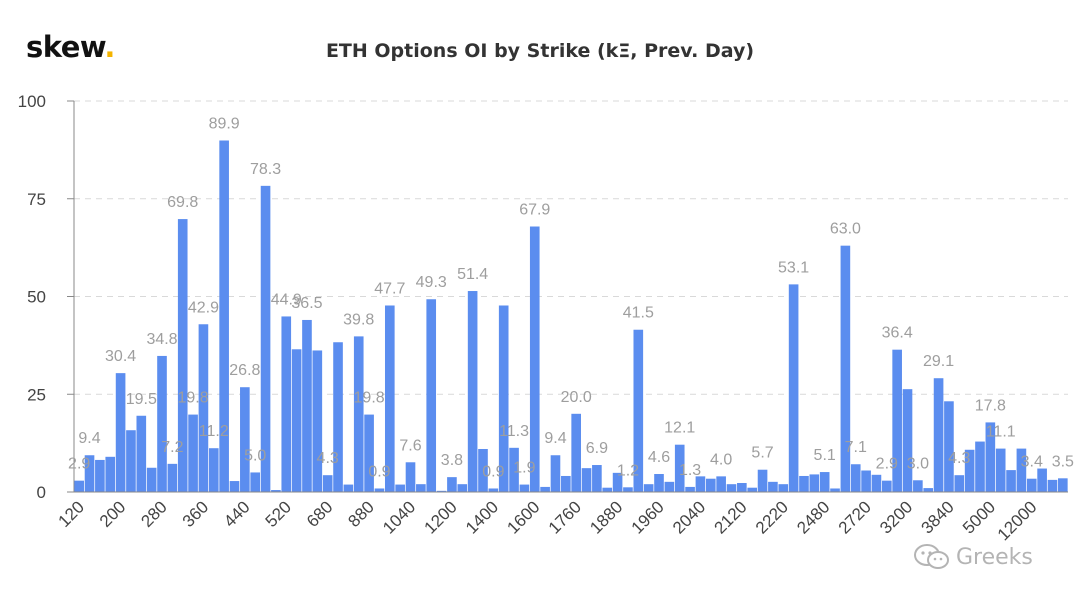 The height and width of the screenshot is (603, 1080). What do you see at coordinates (659, 457) in the screenshot?
I see `data-label: 4.6` at bounding box center [659, 457].